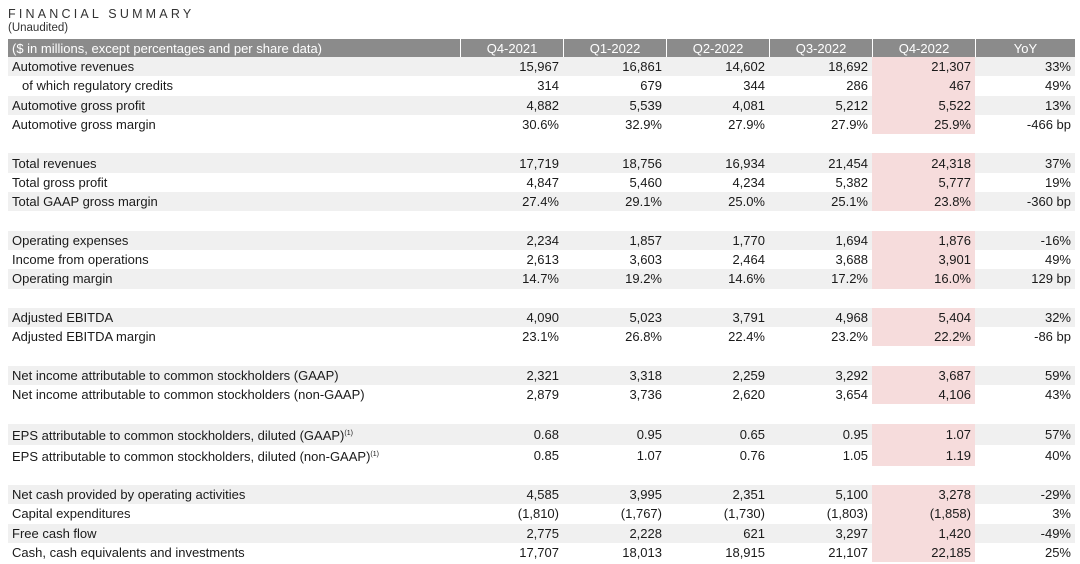 The height and width of the screenshot is (564, 1080). What do you see at coordinates (717, 240) in the screenshot?
I see `value-cell: 1,770` at bounding box center [717, 240].